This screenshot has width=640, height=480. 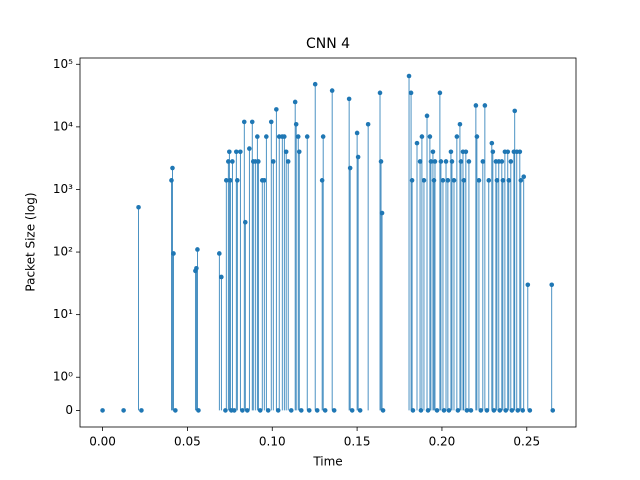 What do you see at coordinates (442, 442) in the screenshot?
I see `x-tick-label: 0.20` at bounding box center [442, 442].